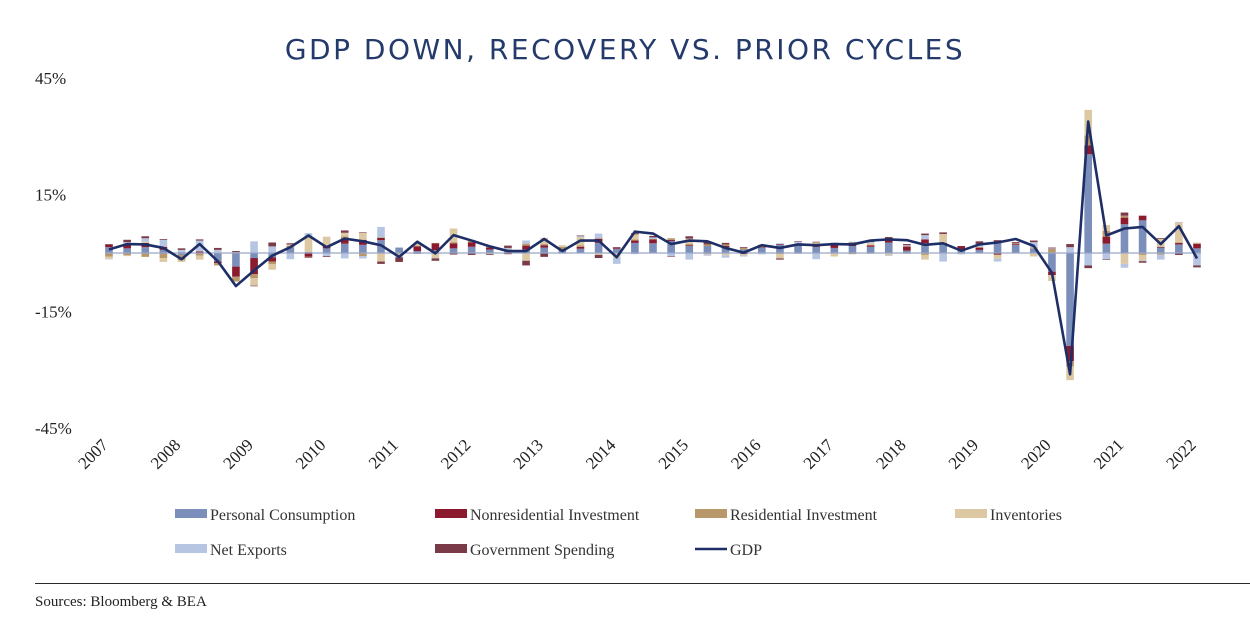  I want to click on legend-label-net-exports: Net Exports, so click(248, 550).